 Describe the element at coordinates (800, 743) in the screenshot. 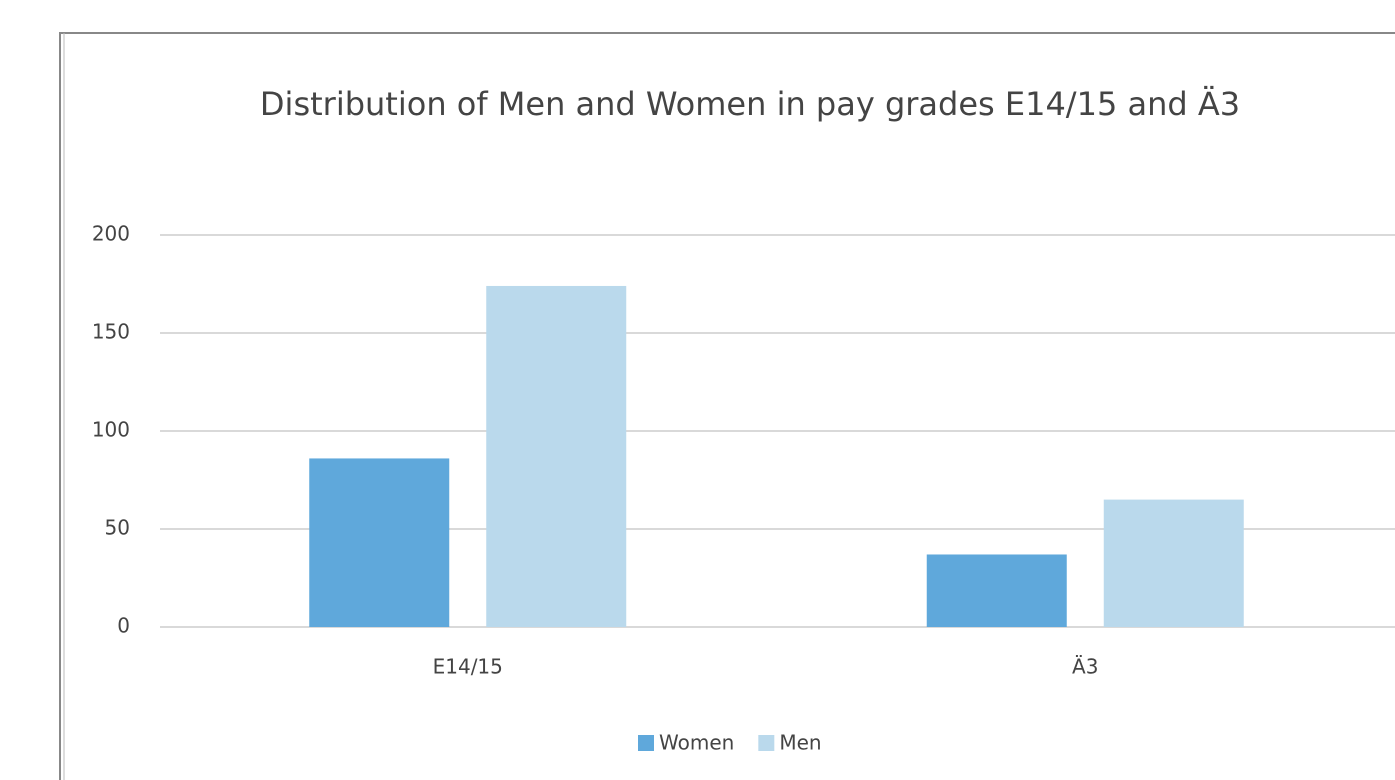

I see `legend-label: Men` at that location.